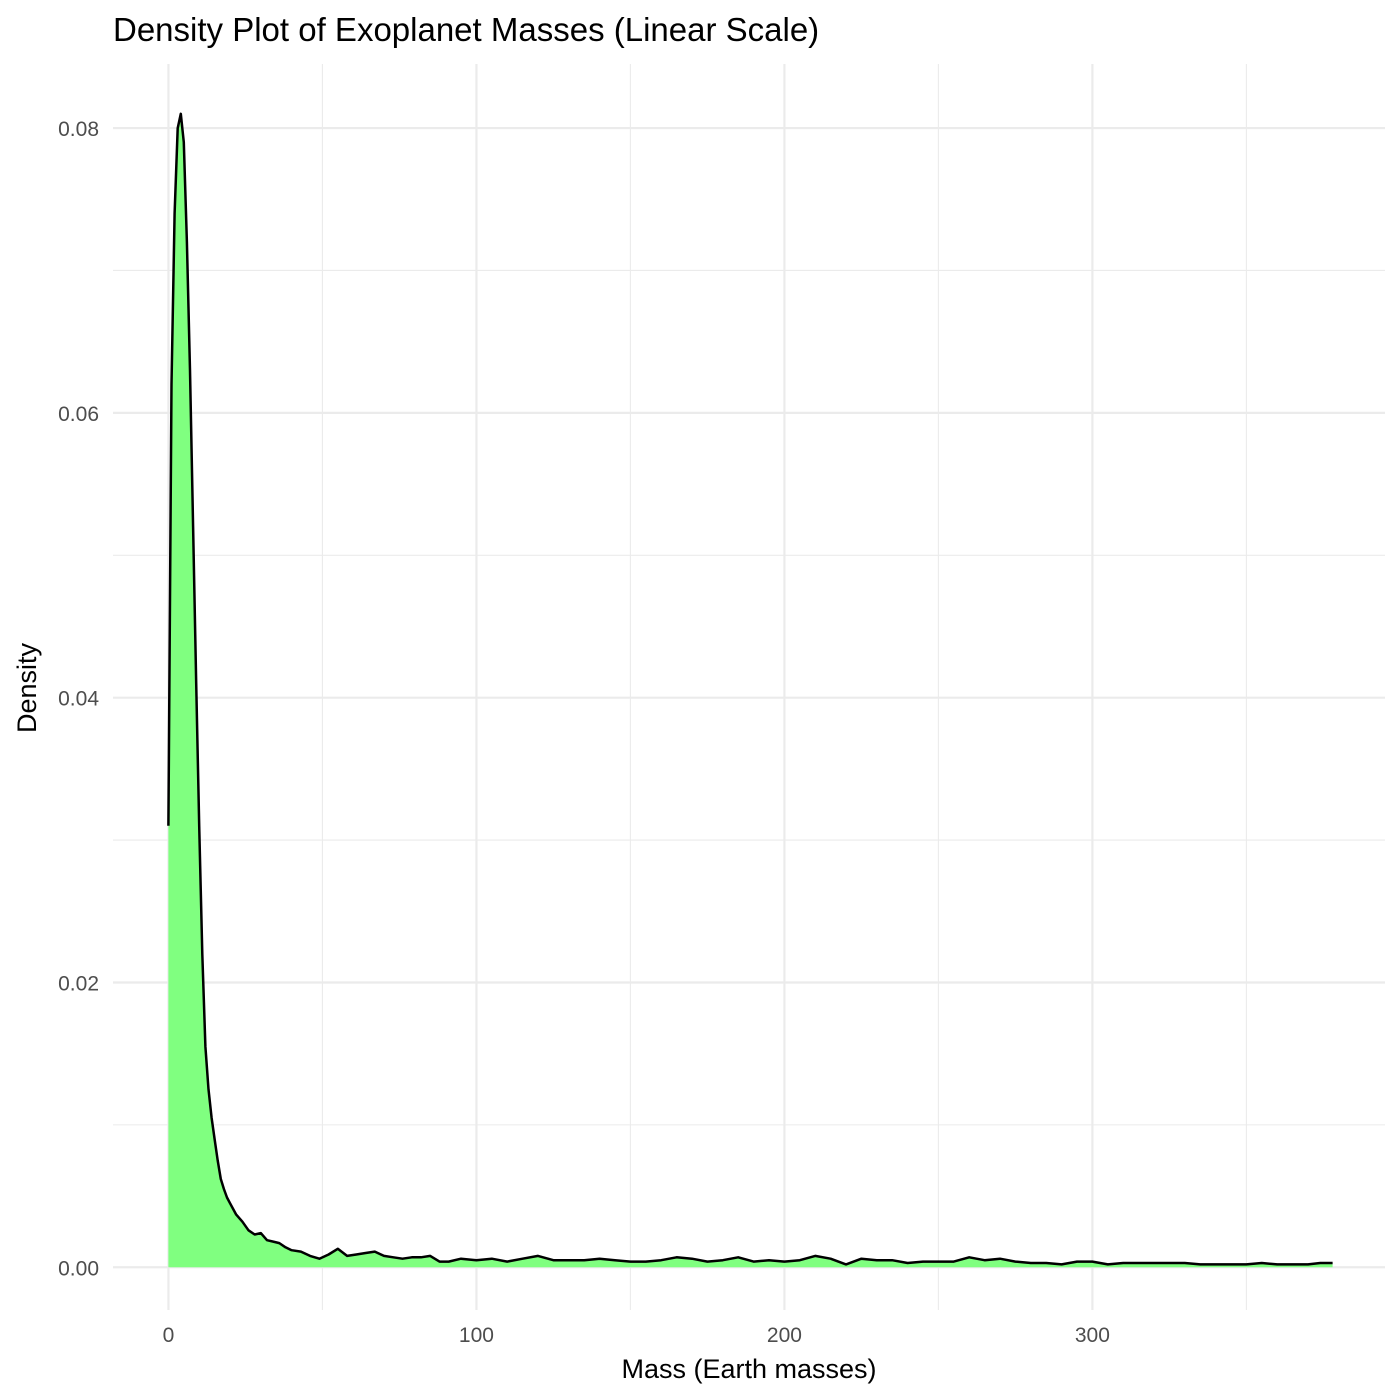 Image resolution: width=1400 pixels, height=1400 pixels. I want to click on x-tick-label: 100, so click(476, 1335).